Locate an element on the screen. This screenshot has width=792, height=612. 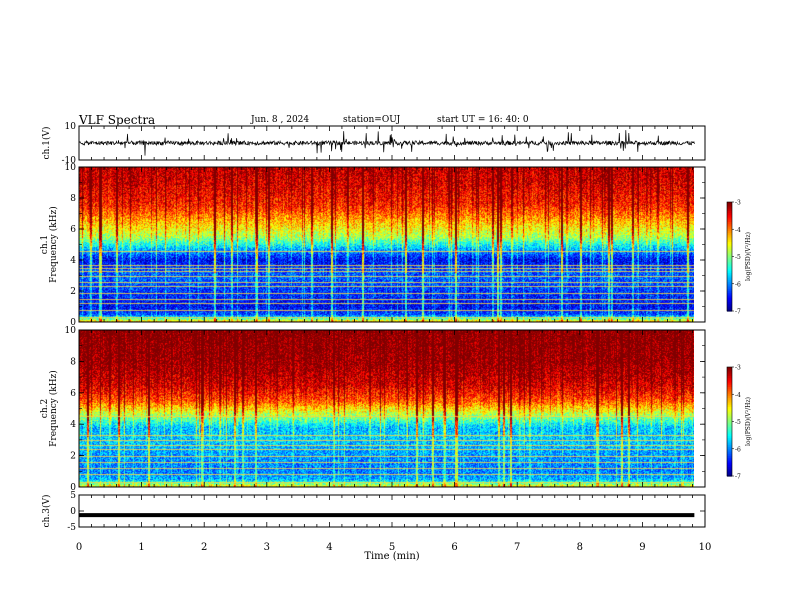
x-tick-label: 8 is located at coordinates (580, 547).